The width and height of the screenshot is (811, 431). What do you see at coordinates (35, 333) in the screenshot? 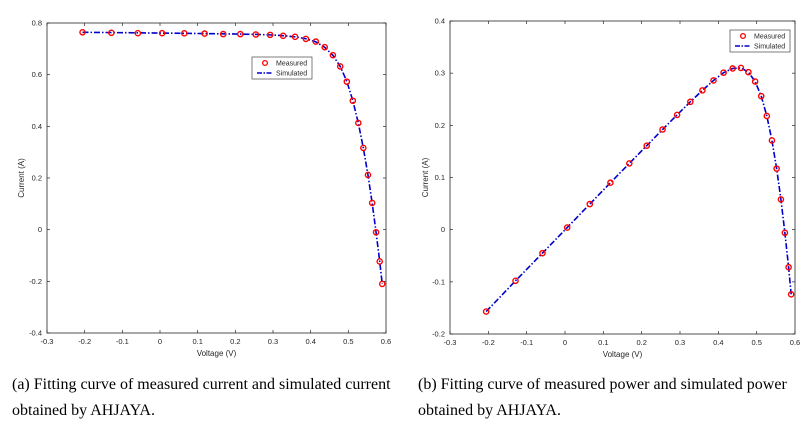
I see `y-tick-label: -0.4` at bounding box center [35, 333].